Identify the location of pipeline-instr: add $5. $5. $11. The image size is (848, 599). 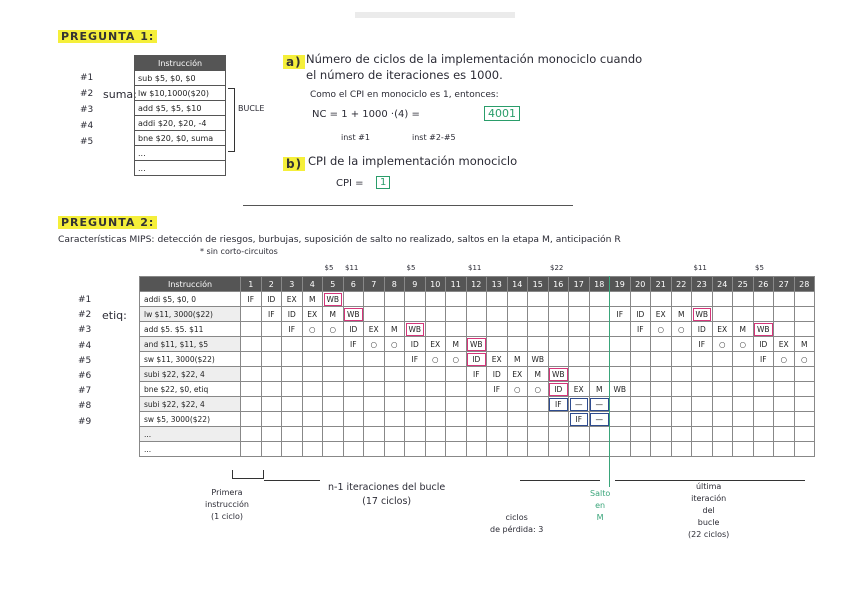
(190, 329).